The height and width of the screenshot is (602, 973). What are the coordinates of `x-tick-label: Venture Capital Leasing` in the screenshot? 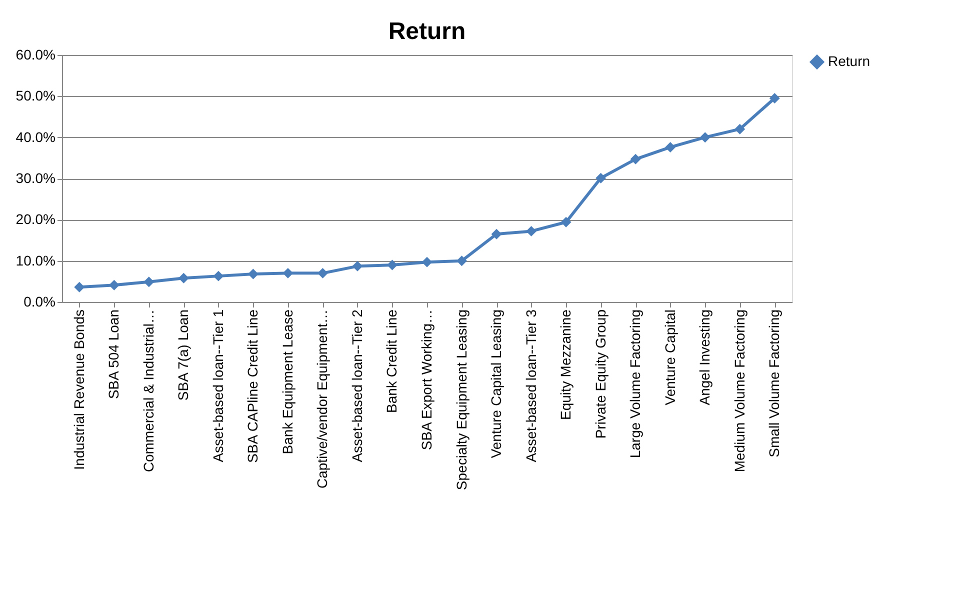 It's located at (496, 384).